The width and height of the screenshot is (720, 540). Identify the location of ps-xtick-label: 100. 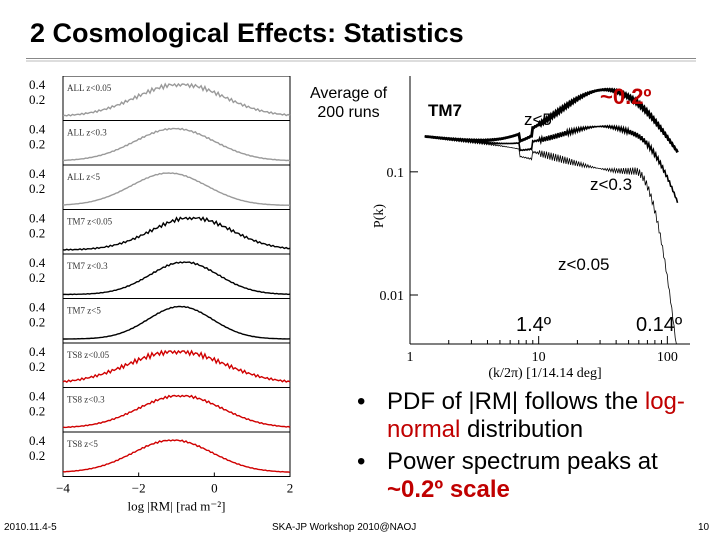
(667, 357).